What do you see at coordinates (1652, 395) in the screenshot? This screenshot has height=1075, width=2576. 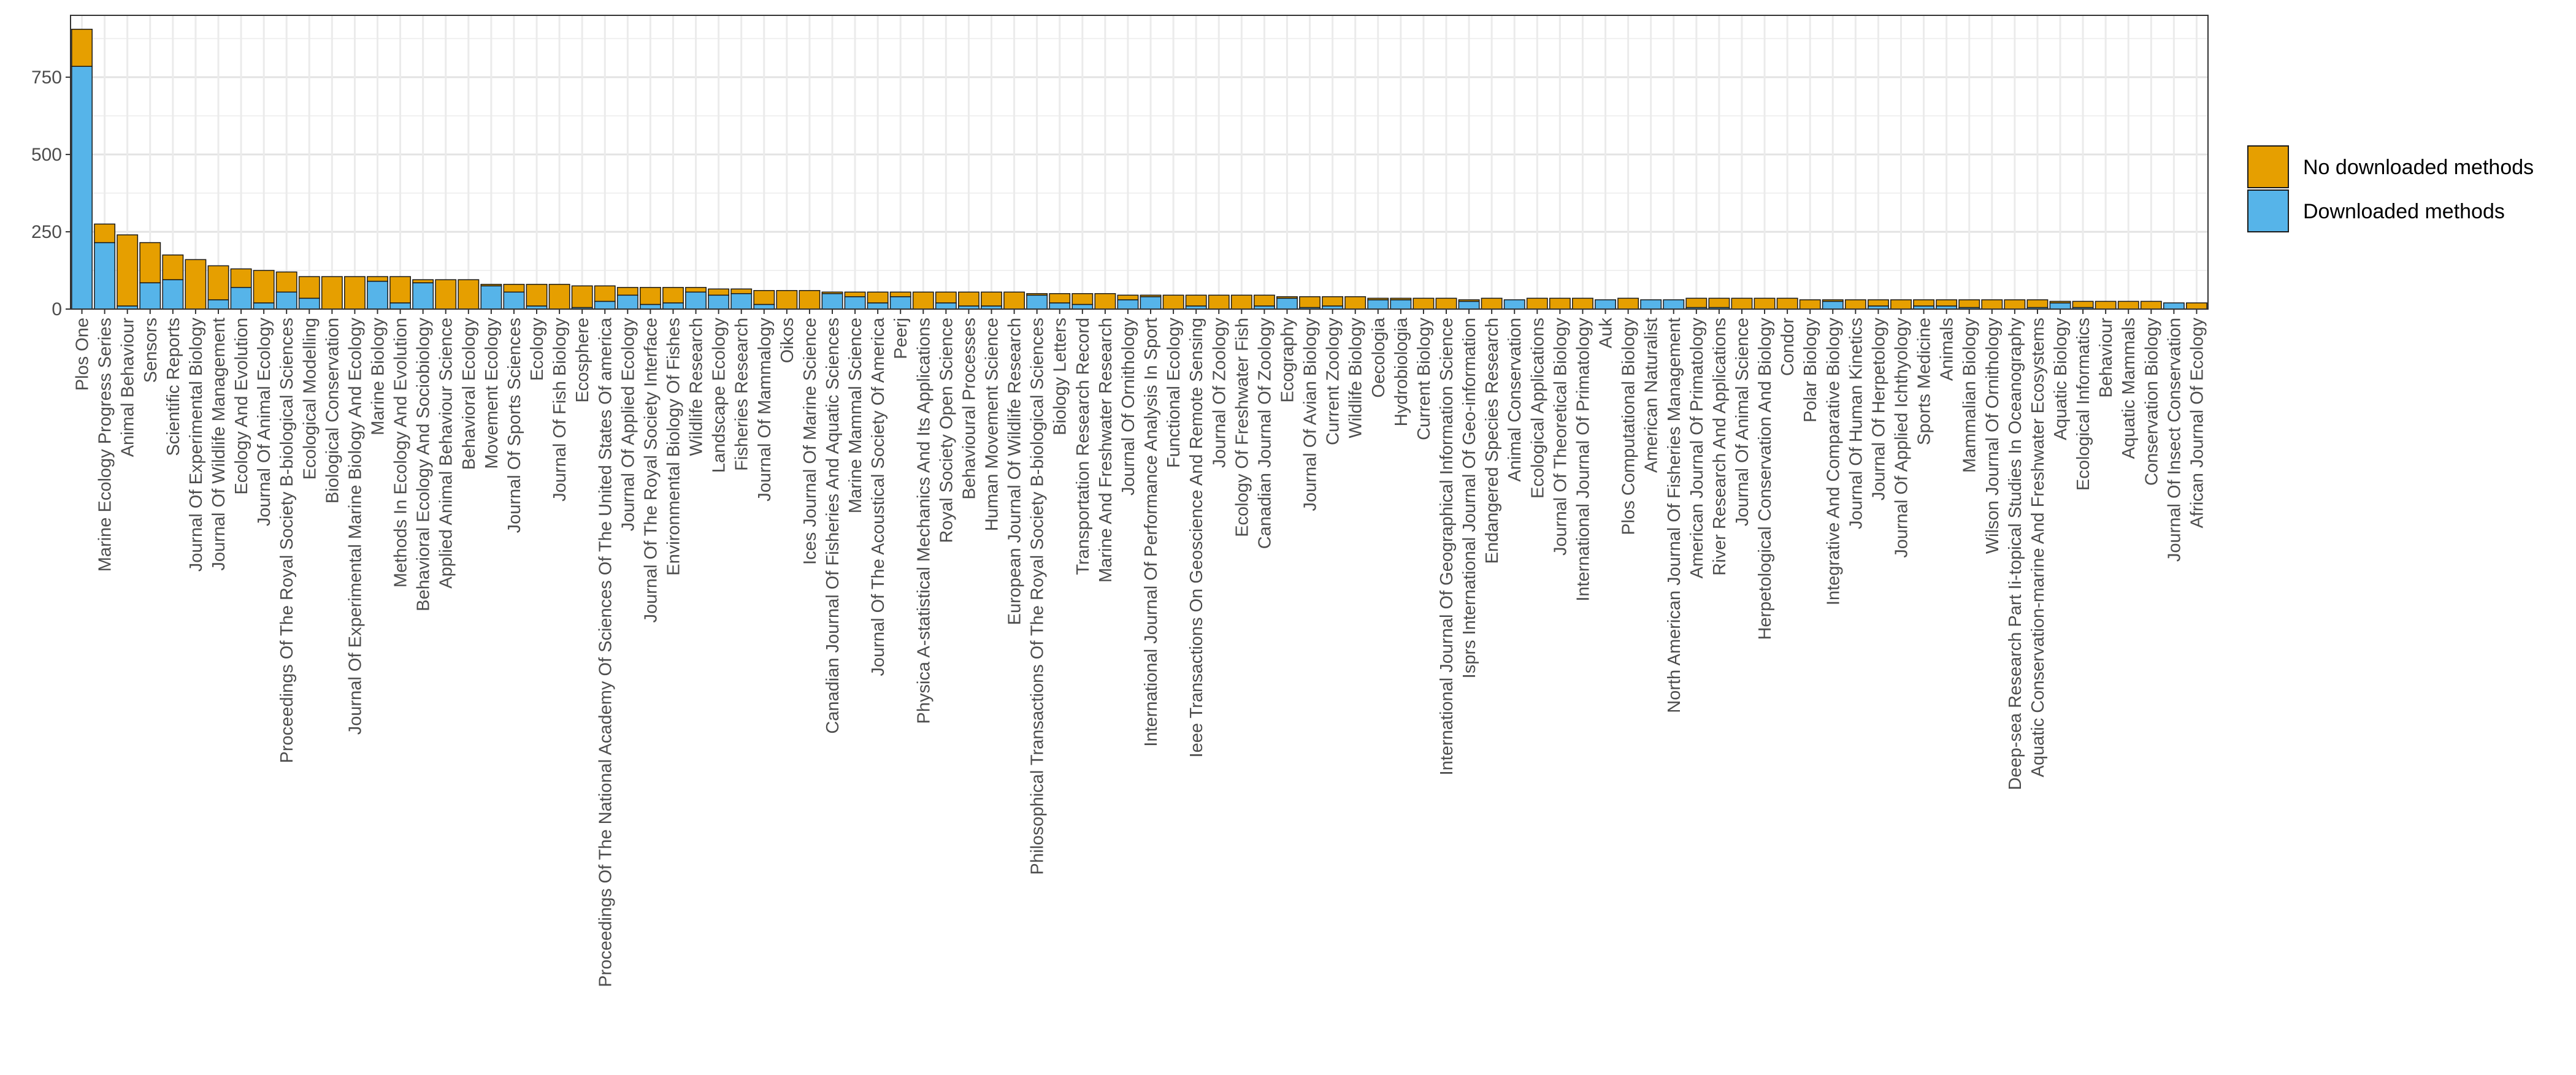 I see `x-tick-label: American Naturalist` at bounding box center [1652, 395].